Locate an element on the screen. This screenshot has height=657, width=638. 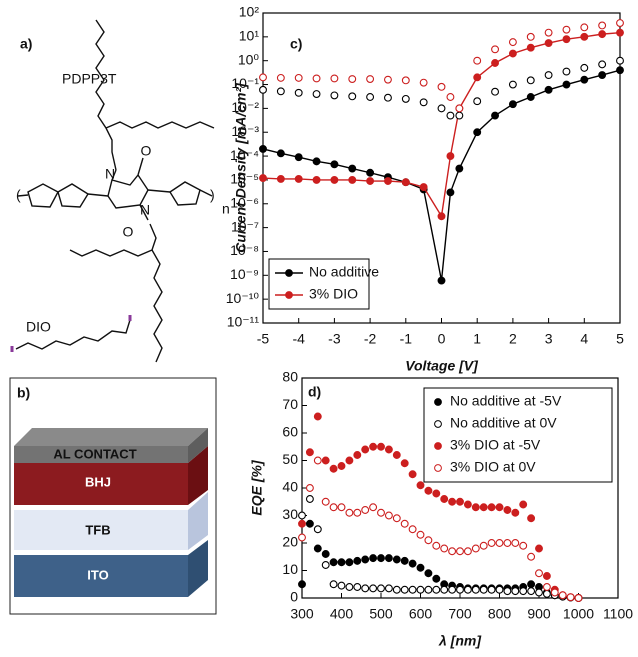
y-tick-label: 10⁻⁸ is located at coordinates (244, 250).